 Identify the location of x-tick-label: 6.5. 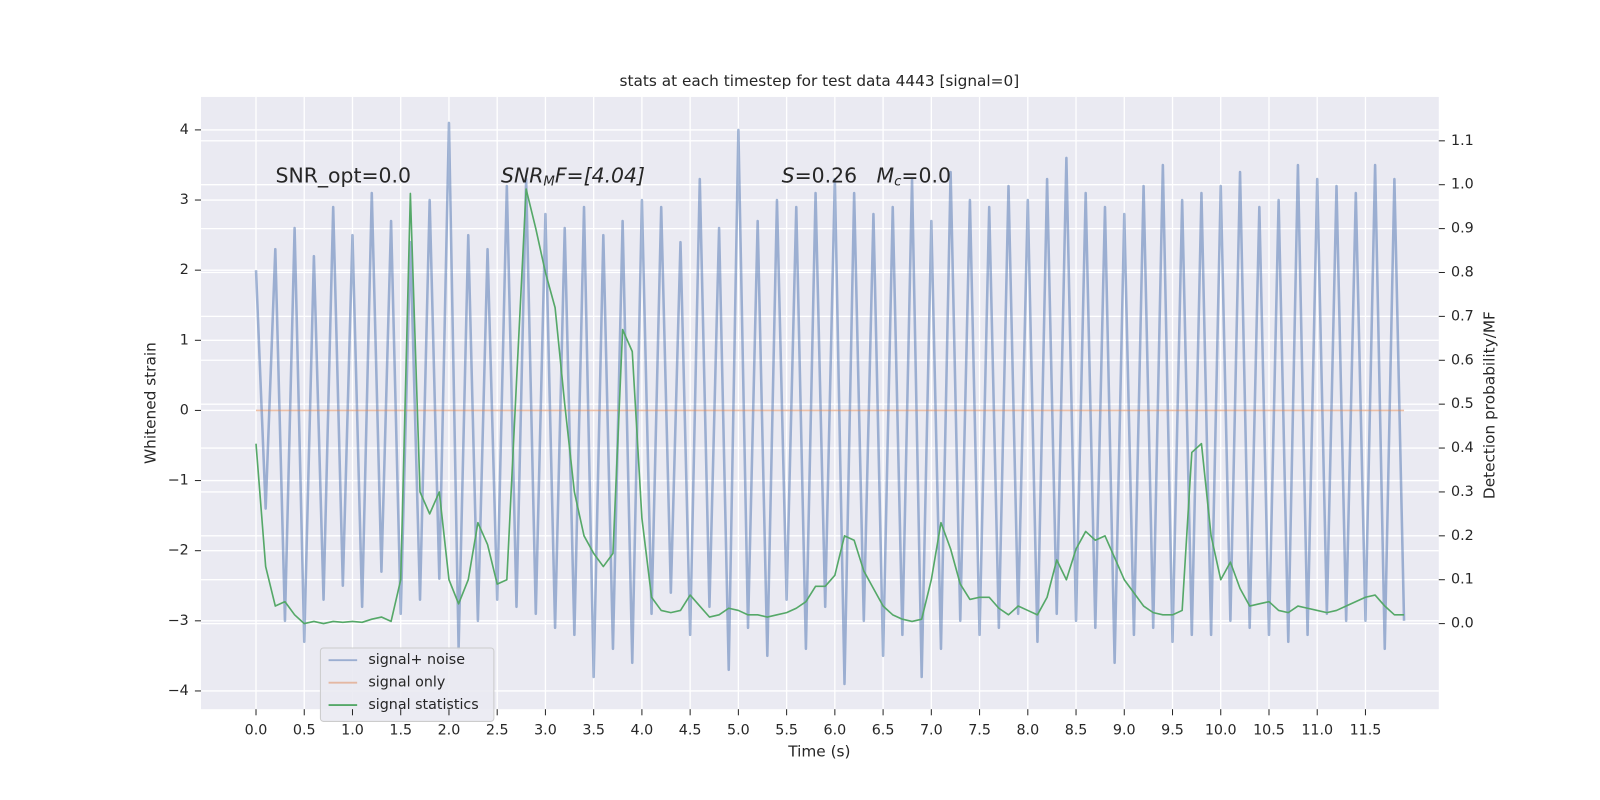
(883, 731).